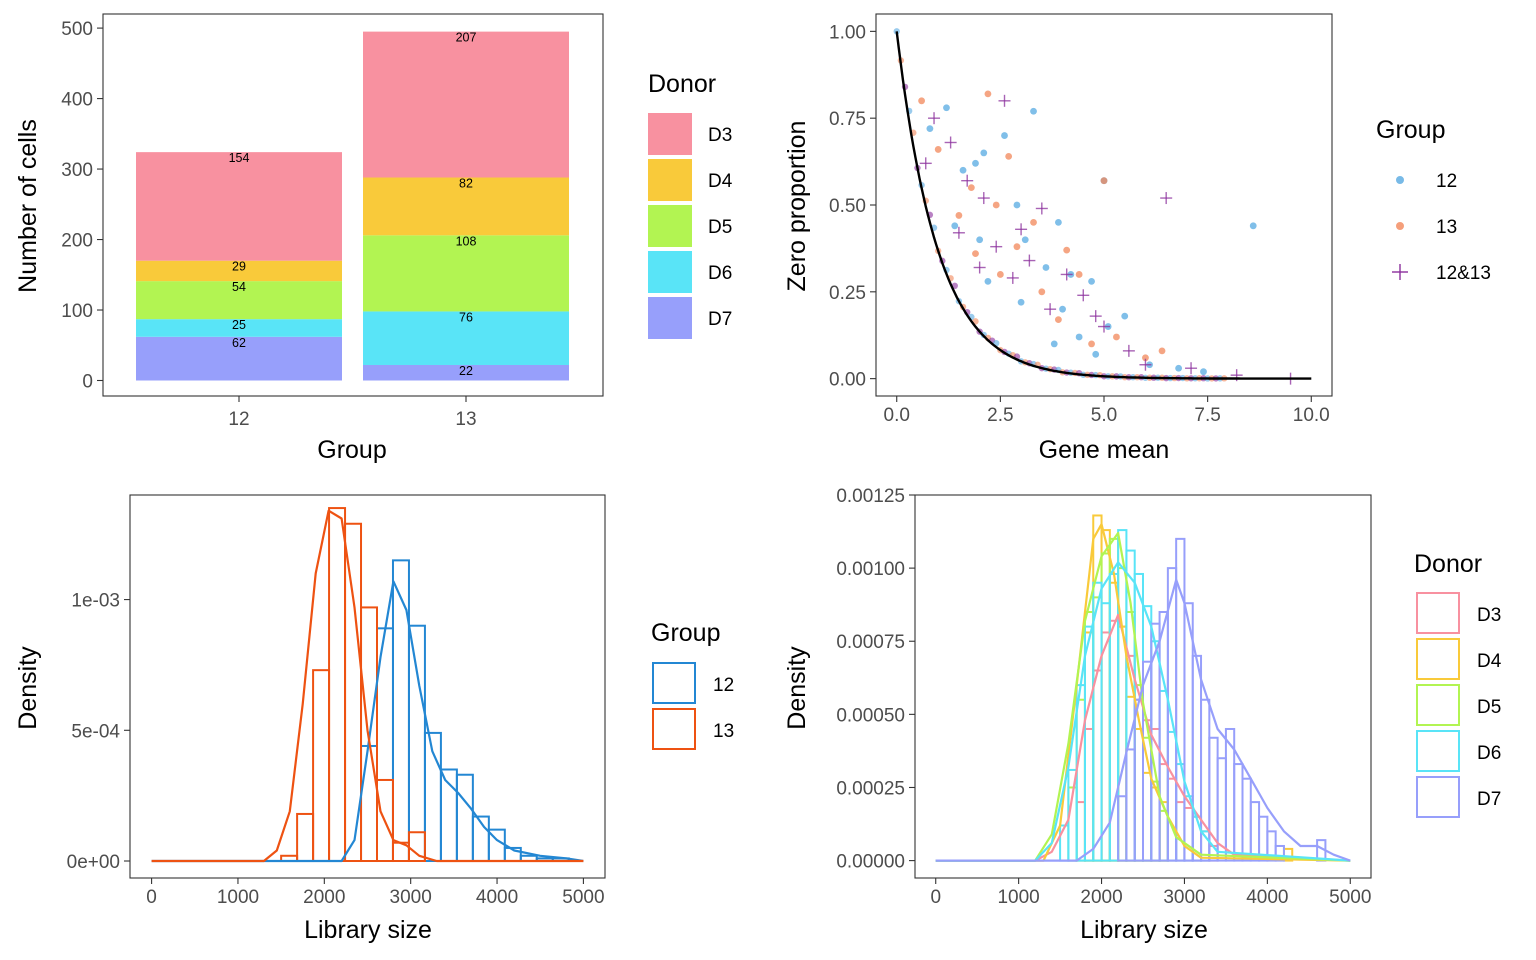  Describe the element at coordinates (935, 897) in the screenshot. I see `hist3-x-tick-label: 0` at that location.